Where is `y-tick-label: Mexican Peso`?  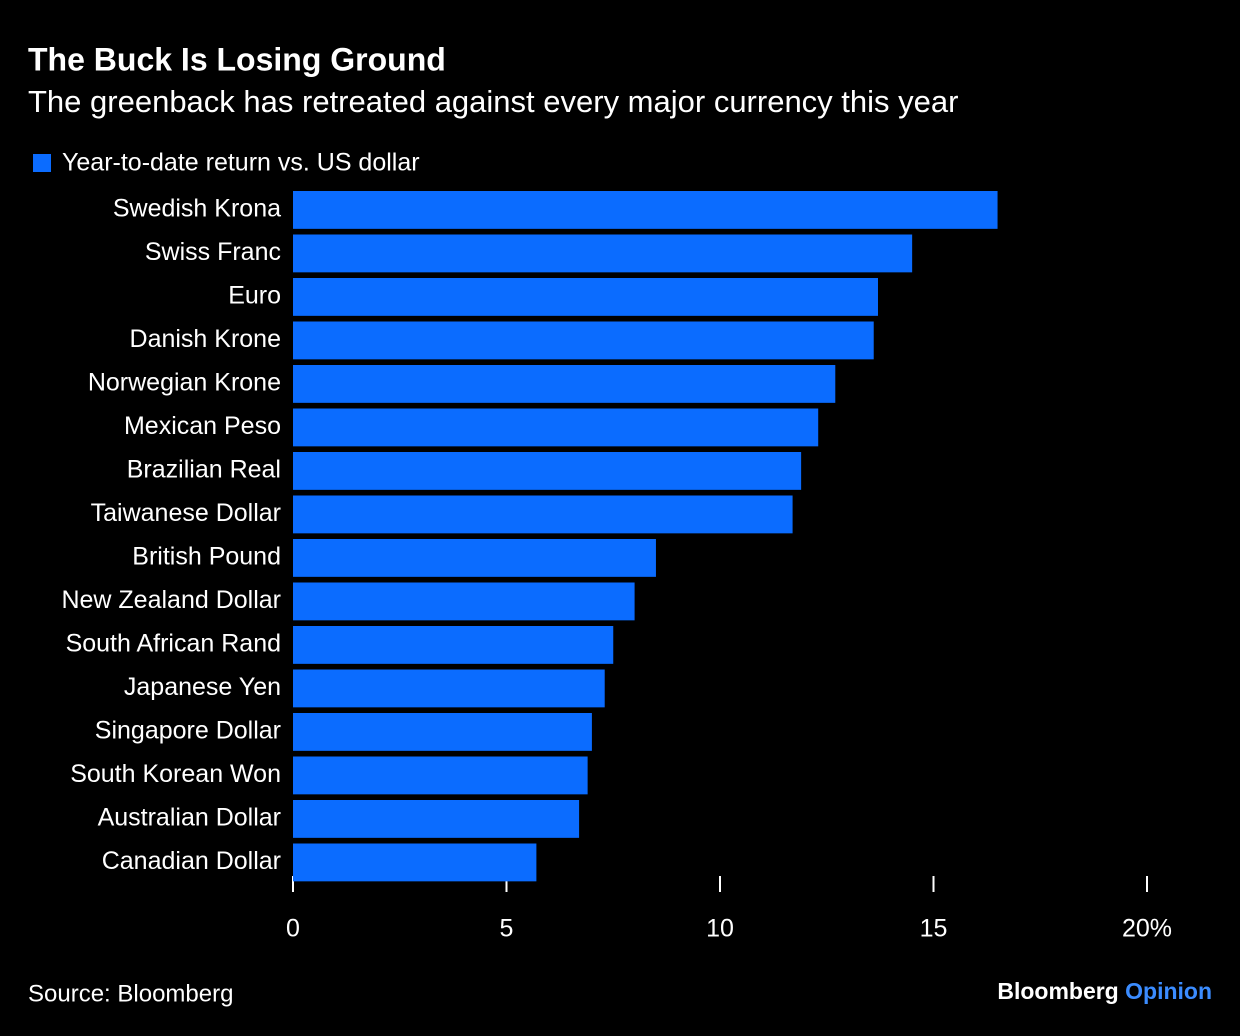 y-tick-label: Mexican Peso is located at coordinates (202, 426).